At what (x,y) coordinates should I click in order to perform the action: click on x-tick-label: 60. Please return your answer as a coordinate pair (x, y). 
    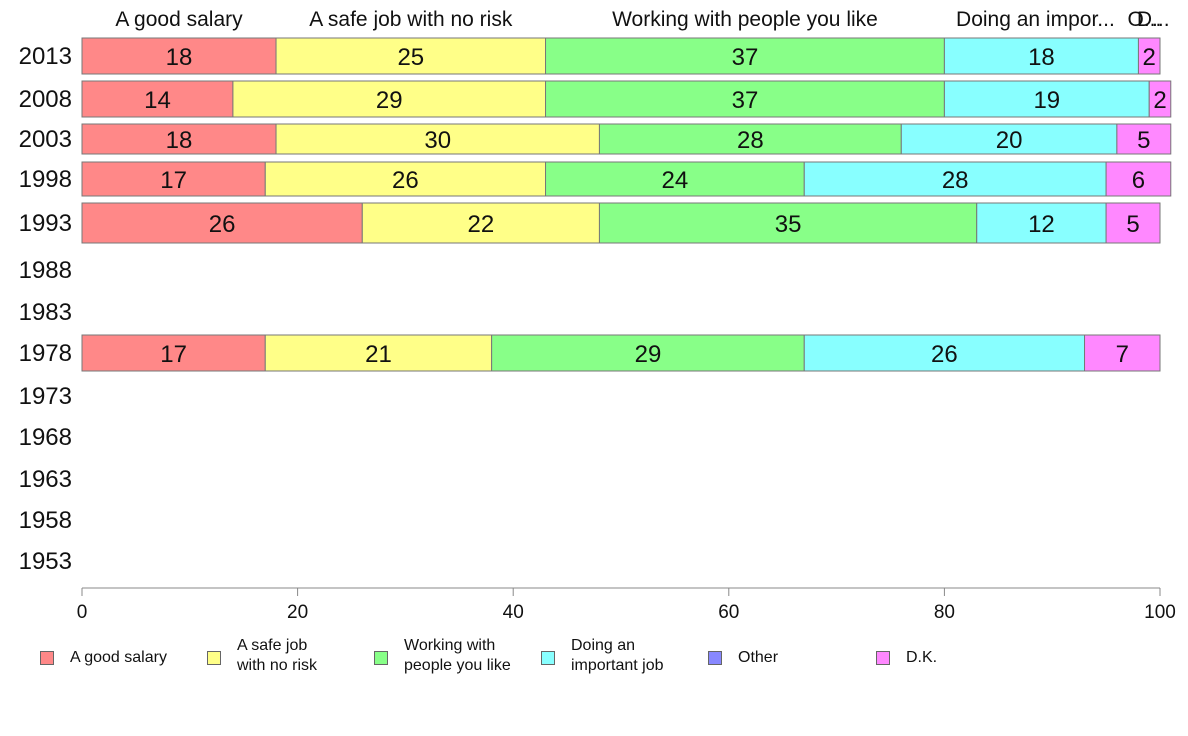
    Looking at the image, I should click on (728, 612).